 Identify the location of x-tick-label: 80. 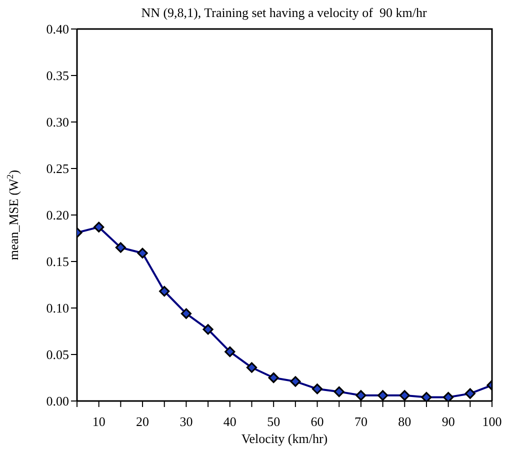
(405, 422).